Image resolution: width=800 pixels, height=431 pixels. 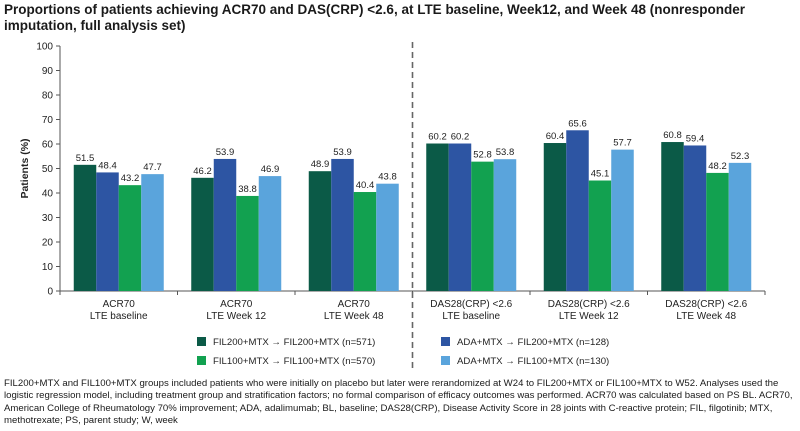 What do you see at coordinates (48, 120) in the screenshot?
I see `y-tick-label: 70` at bounding box center [48, 120].